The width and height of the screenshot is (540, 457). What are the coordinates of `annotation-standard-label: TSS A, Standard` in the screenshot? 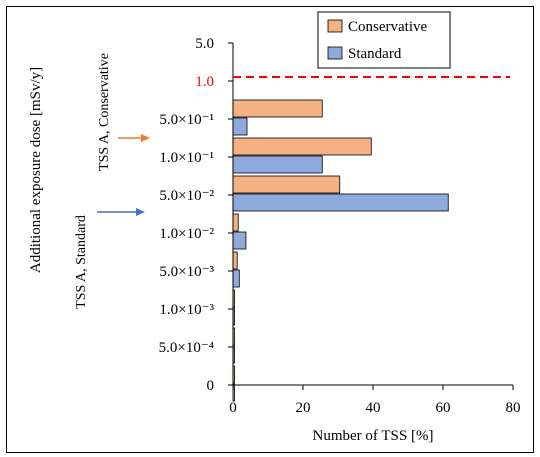 It's located at (81, 262).